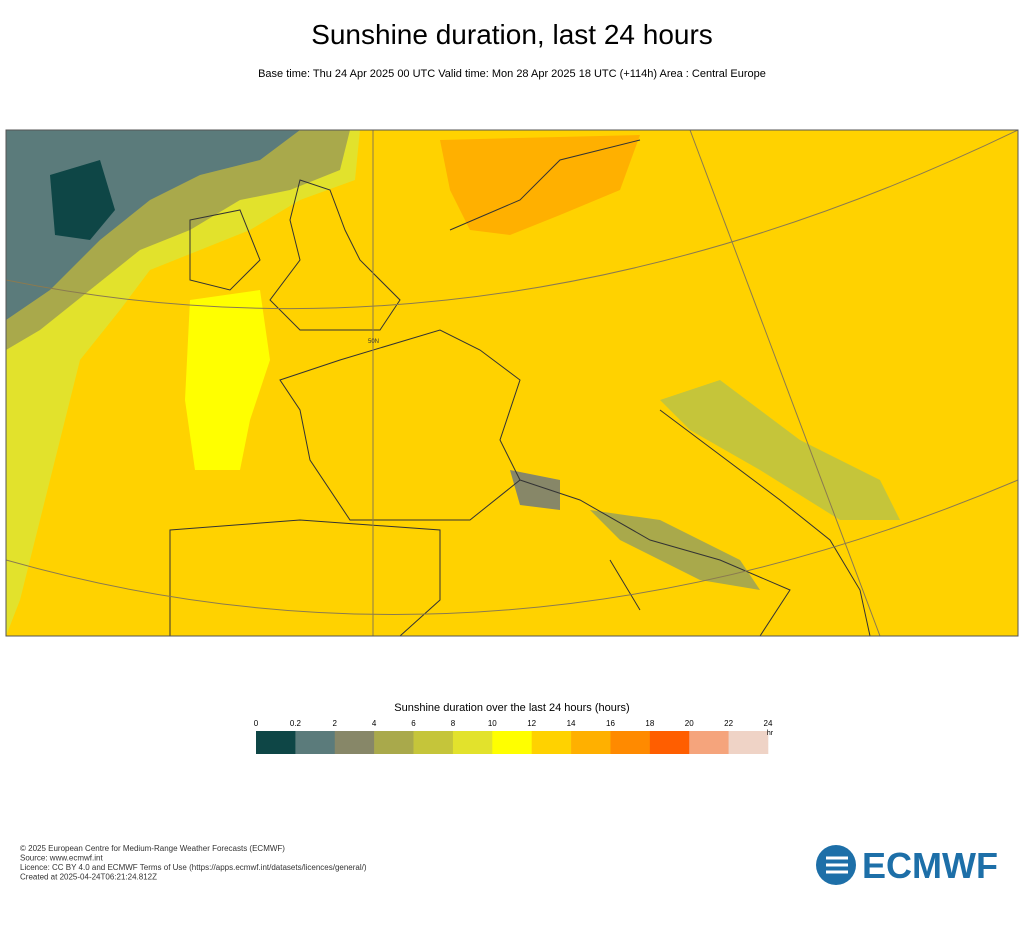 The image size is (1024, 927). Describe the element at coordinates (768, 723) in the screenshot. I see `colorbar-tick-label: 24` at that location.